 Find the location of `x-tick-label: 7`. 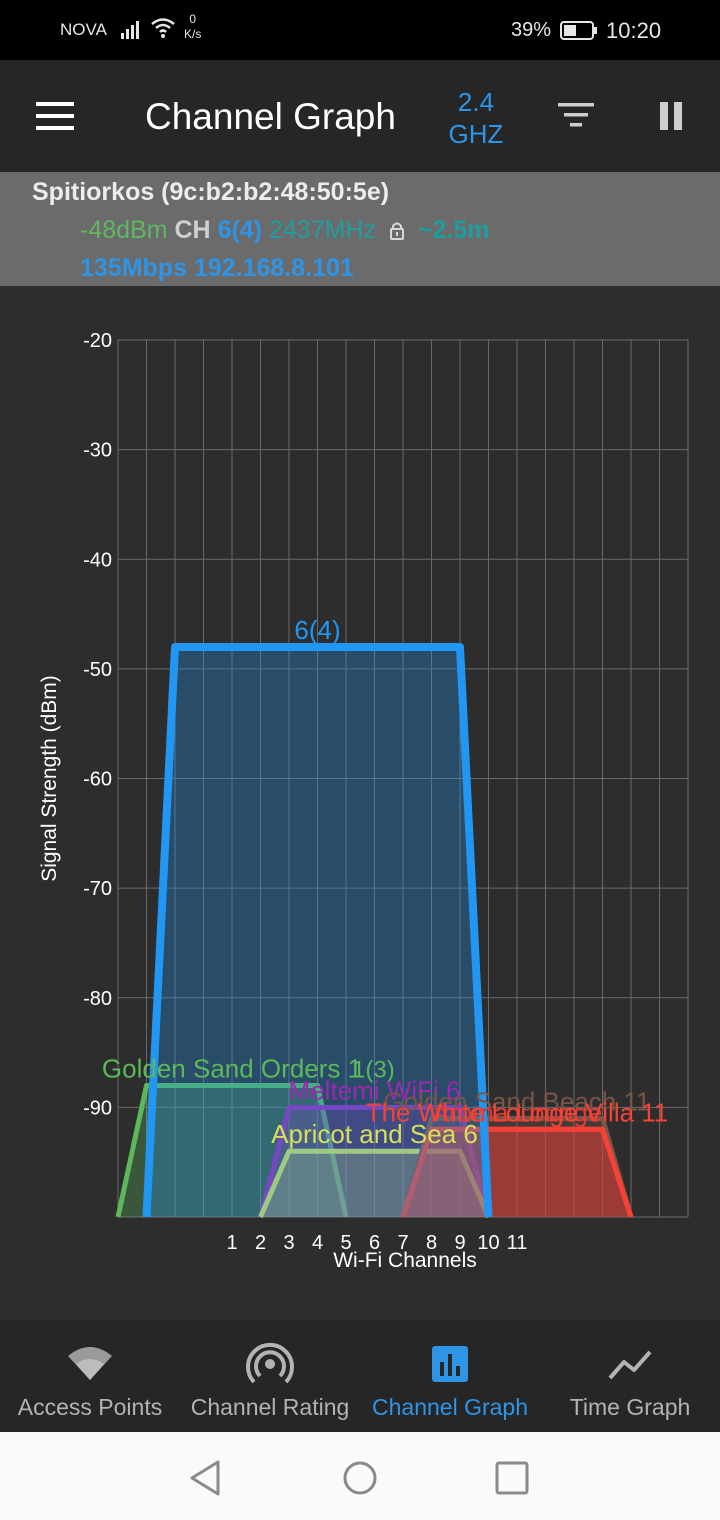

x-tick-label: 7 is located at coordinates (402, 1243).